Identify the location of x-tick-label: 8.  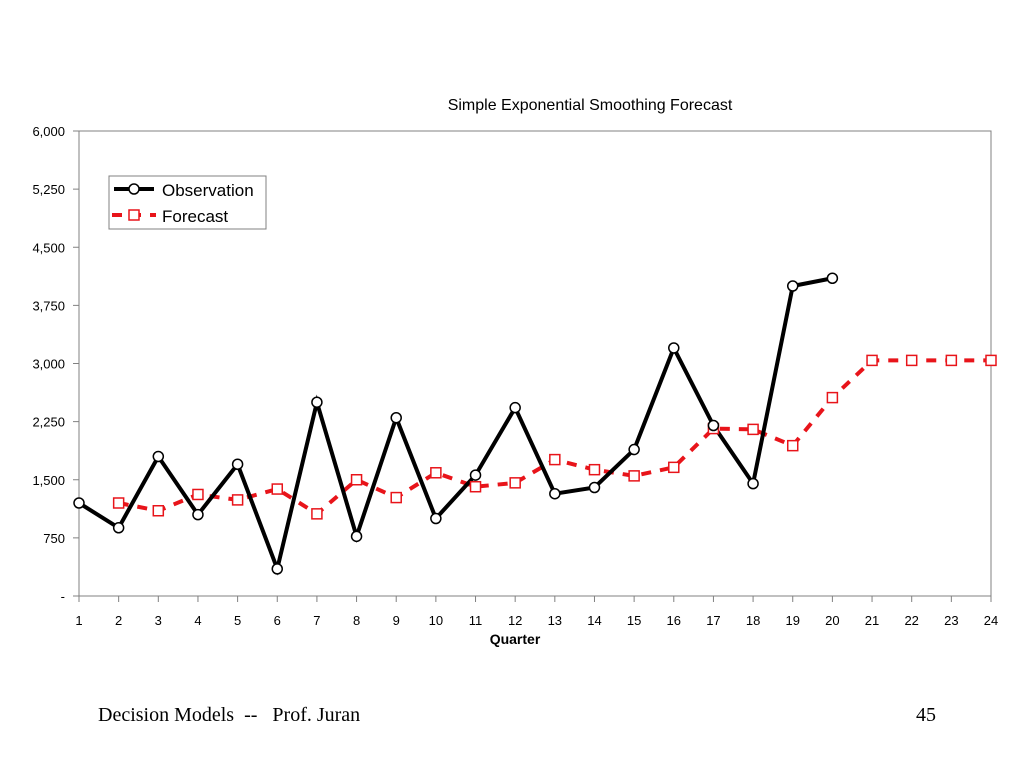
(356, 620).